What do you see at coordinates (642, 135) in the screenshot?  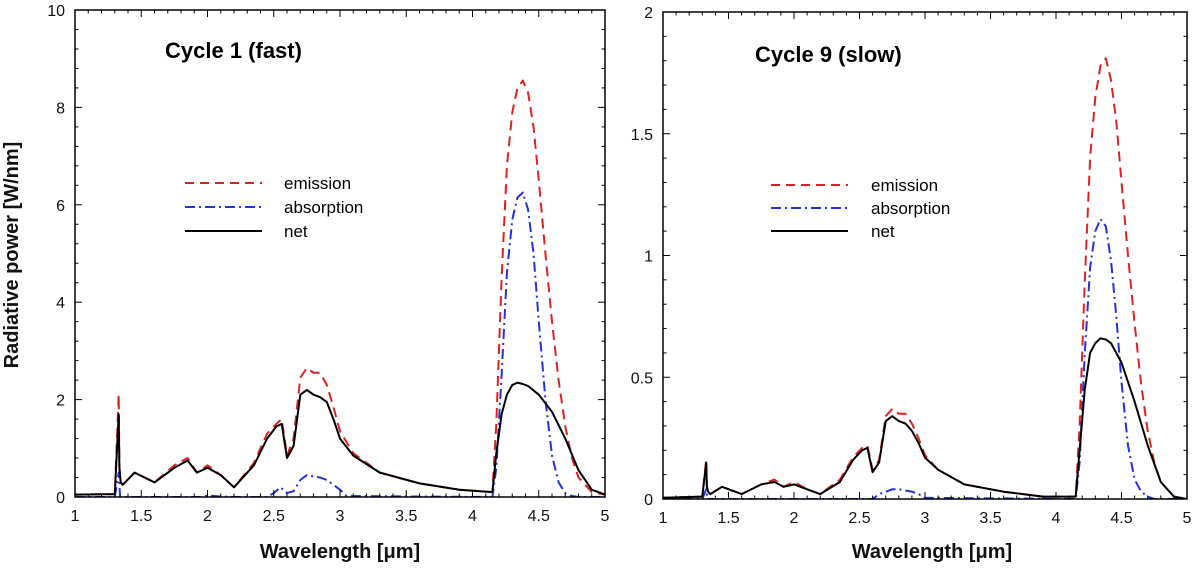 I see `y-tick-label: 1.5` at bounding box center [642, 135].